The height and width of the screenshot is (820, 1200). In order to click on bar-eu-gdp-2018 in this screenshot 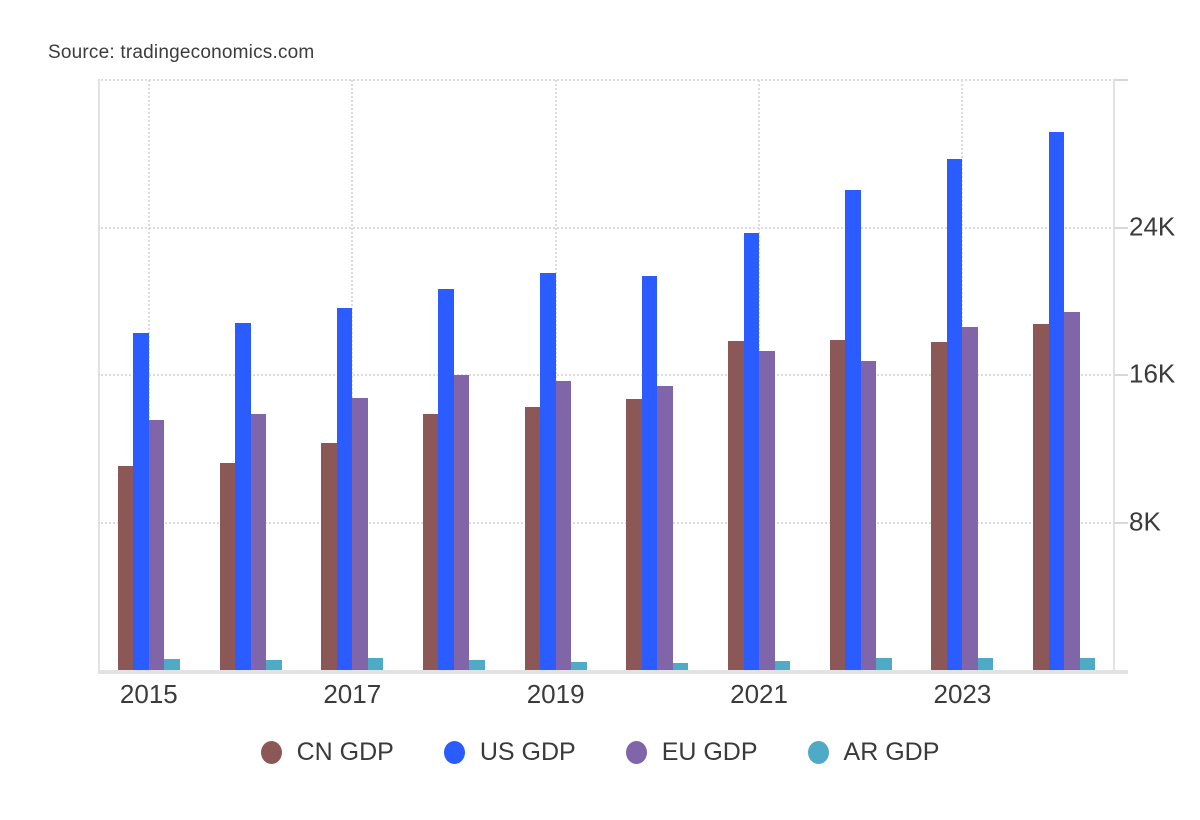, I will do `click(461, 522)`.